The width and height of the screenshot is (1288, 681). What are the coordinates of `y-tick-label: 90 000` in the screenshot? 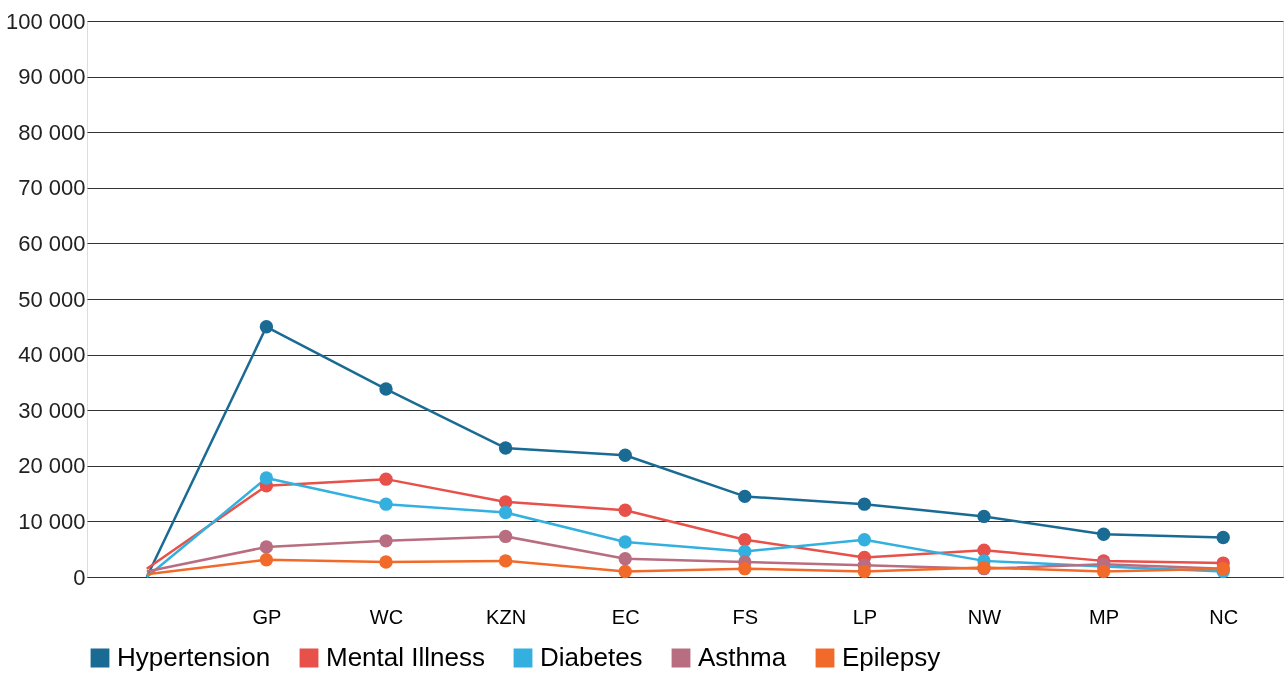 It's located at (52, 77).